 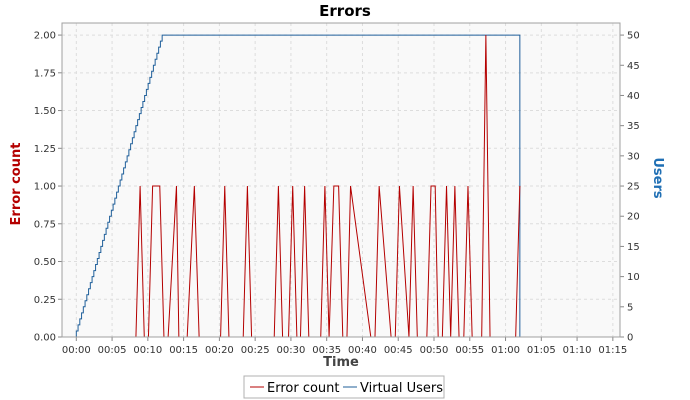 What do you see at coordinates (577, 350) in the screenshot?
I see `x-tick-label: 01:10` at bounding box center [577, 350].